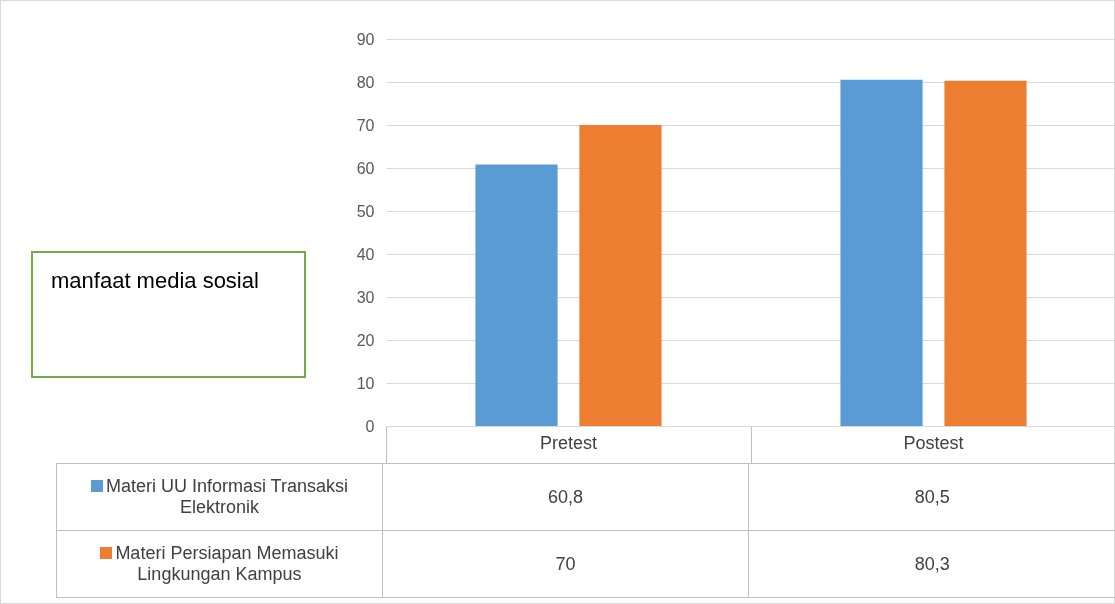 The image size is (1115, 604). Describe the element at coordinates (565, 497) in the screenshot. I see `data-label: 60,8` at that location.